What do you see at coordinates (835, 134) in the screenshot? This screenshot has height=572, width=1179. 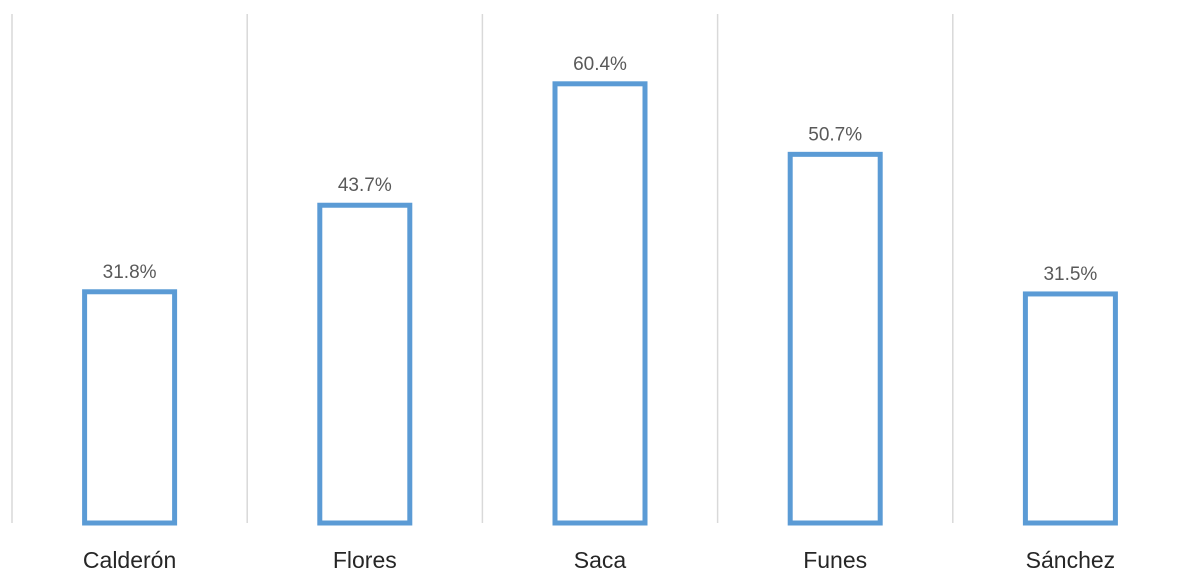 I see `data-label-3: 50.7%` at bounding box center [835, 134].